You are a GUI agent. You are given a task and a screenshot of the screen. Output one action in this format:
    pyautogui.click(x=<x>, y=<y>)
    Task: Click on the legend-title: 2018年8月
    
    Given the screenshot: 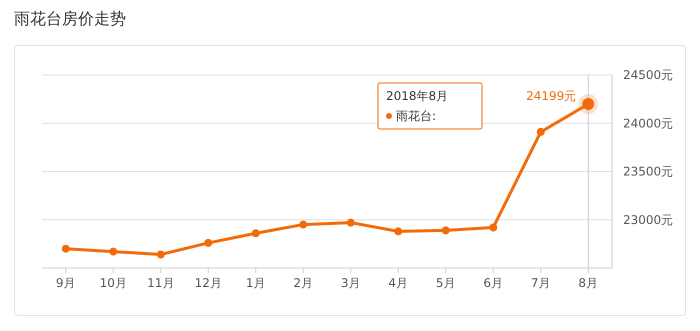 What is the action you would take?
    pyautogui.click(x=417, y=96)
    